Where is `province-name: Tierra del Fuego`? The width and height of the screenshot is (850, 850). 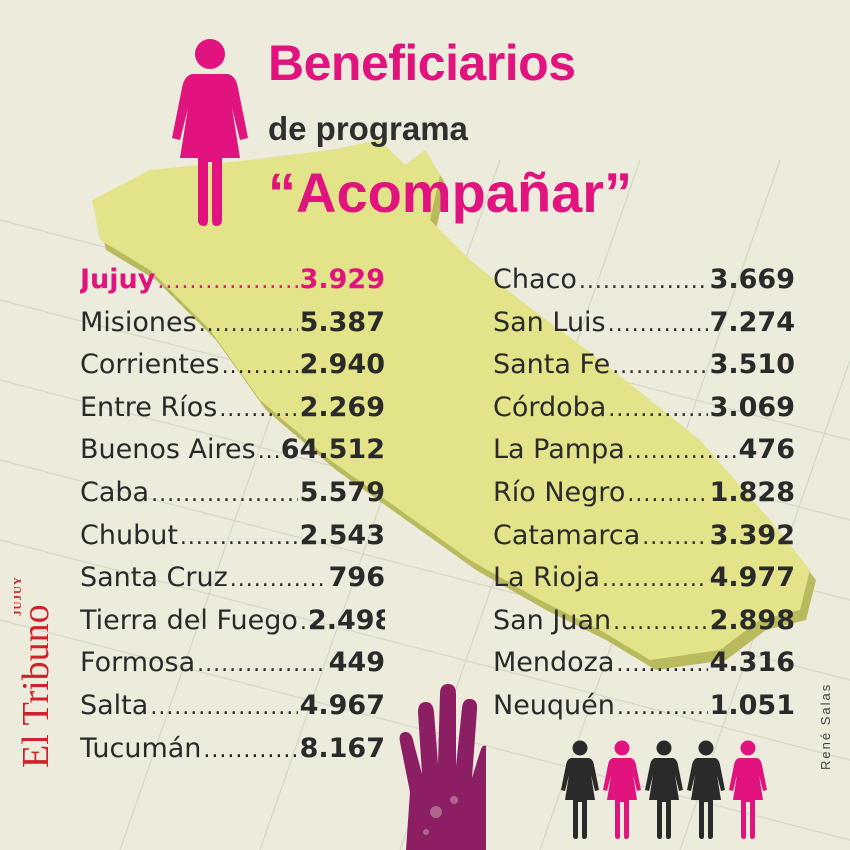 province-name: Tierra del Fuego is located at coordinates (189, 620).